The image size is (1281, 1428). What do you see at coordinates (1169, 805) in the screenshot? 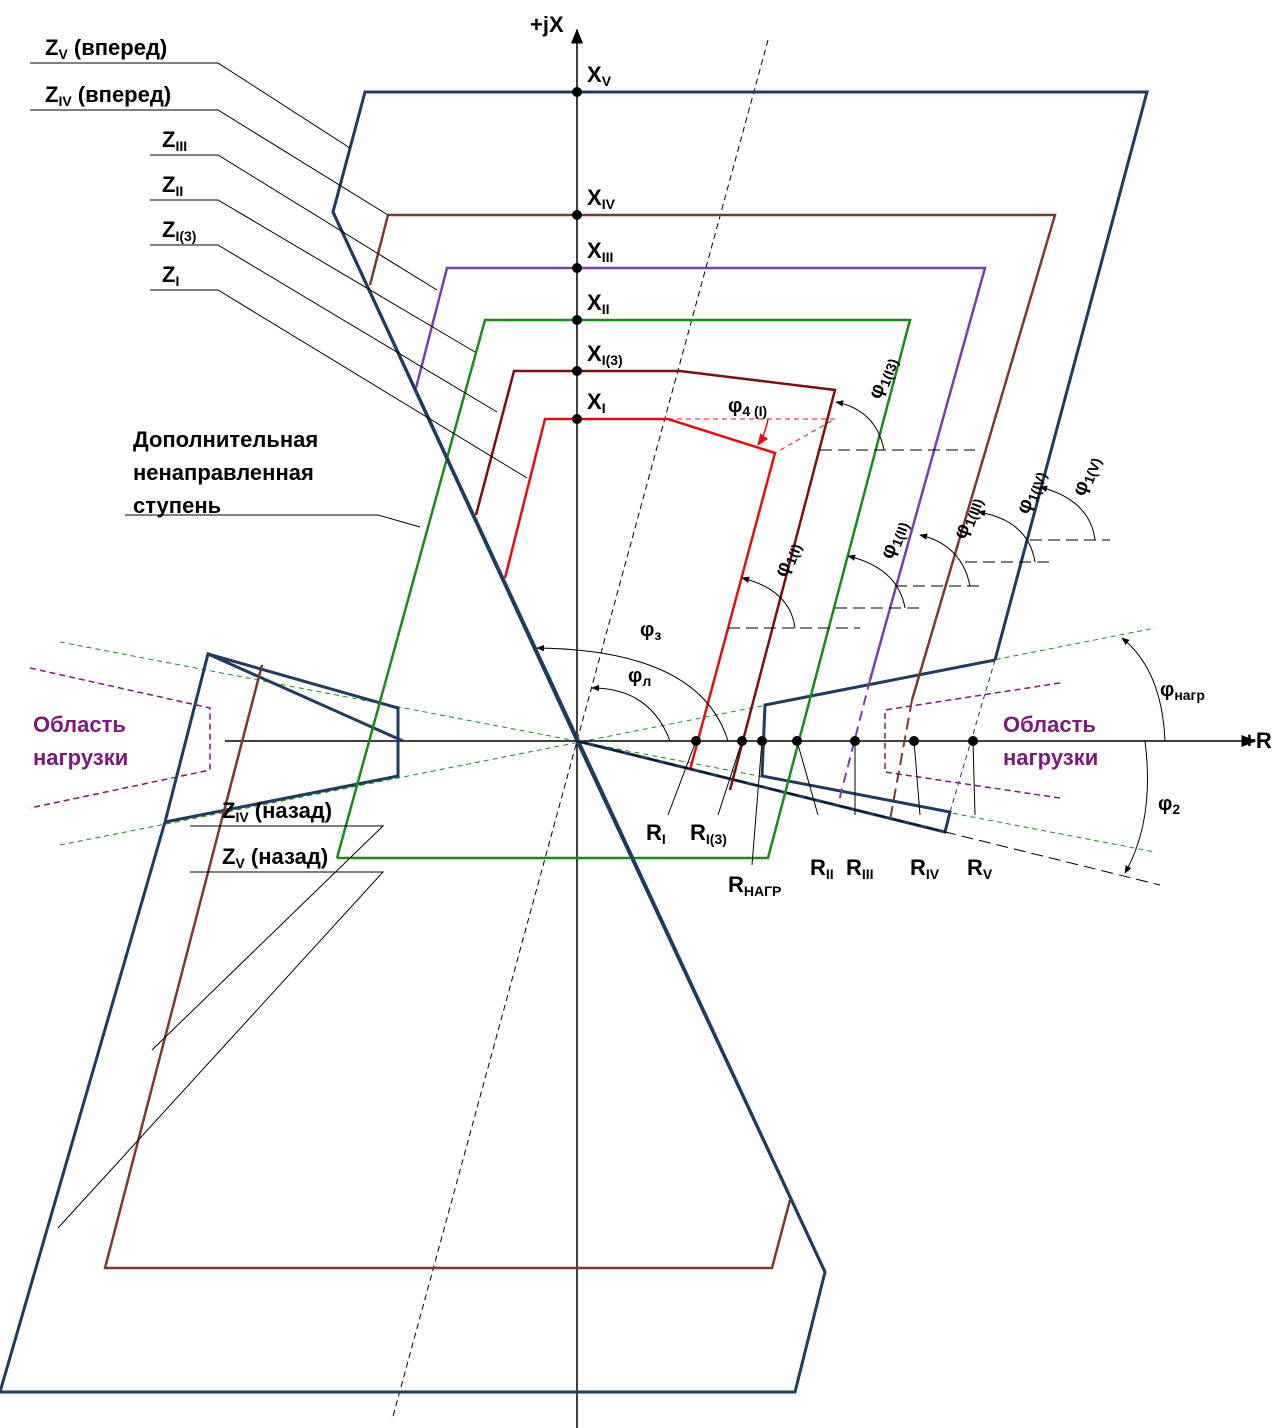
I see `label-phi2: φ2` at bounding box center [1169, 805].